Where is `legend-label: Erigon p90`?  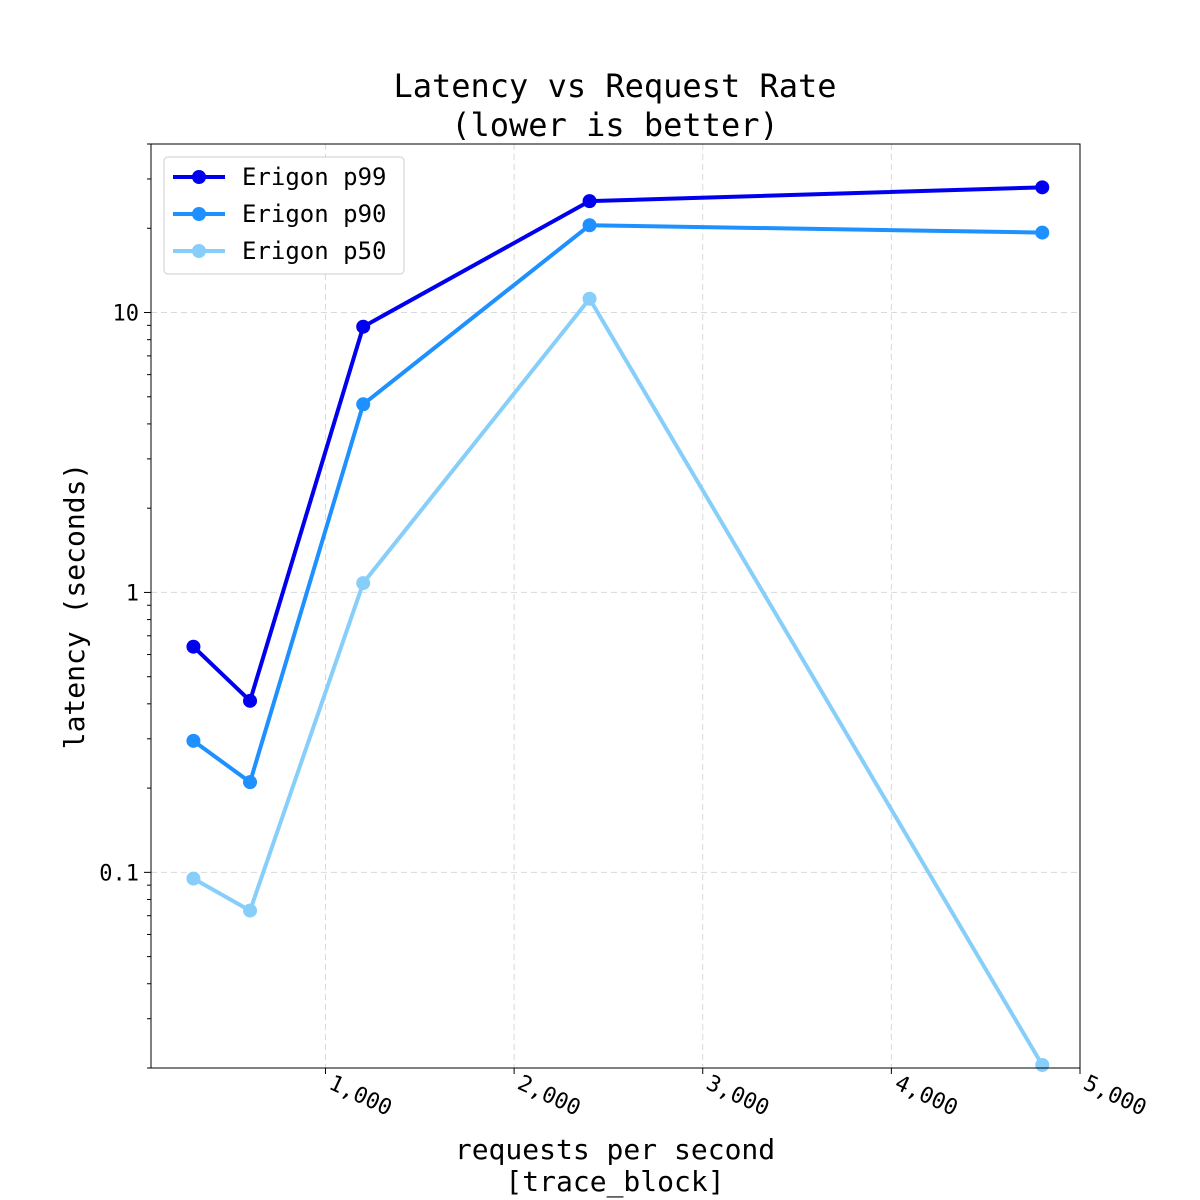
legend-label: Erigon p90 is located at coordinates (314, 214).